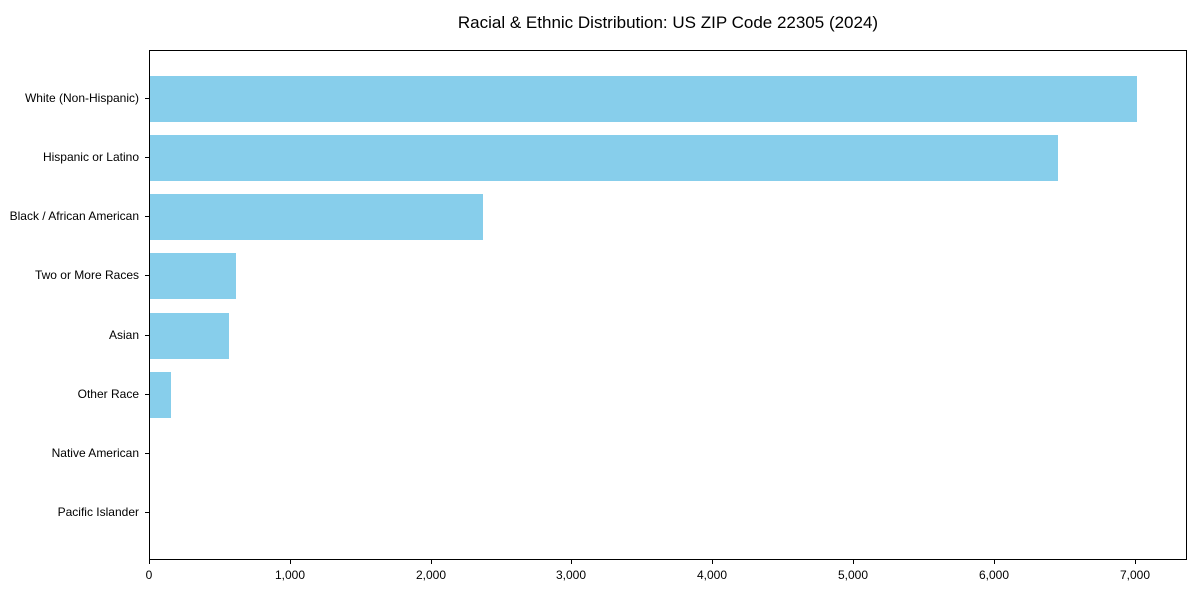 This screenshot has height=600, width=1200. What do you see at coordinates (98, 512) in the screenshot?
I see `y-axis-label: Pacific Islander` at bounding box center [98, 512].